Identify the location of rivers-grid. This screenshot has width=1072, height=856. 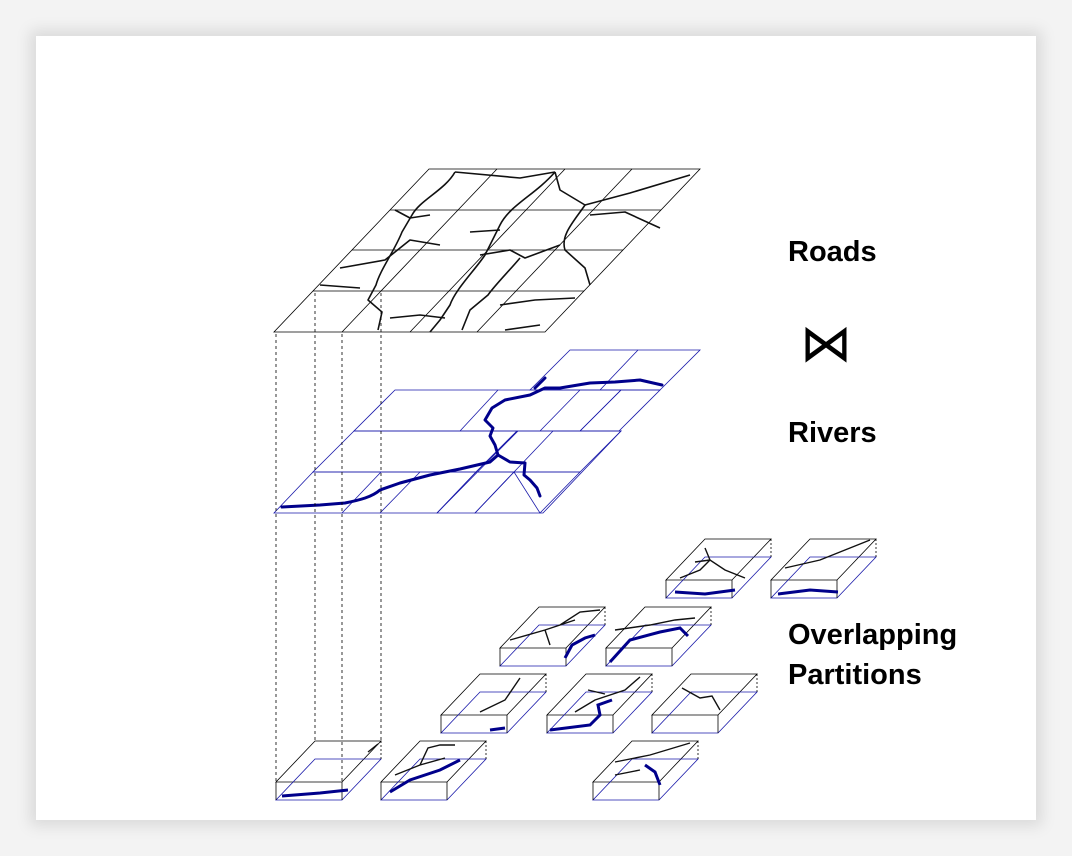
(487, 431).